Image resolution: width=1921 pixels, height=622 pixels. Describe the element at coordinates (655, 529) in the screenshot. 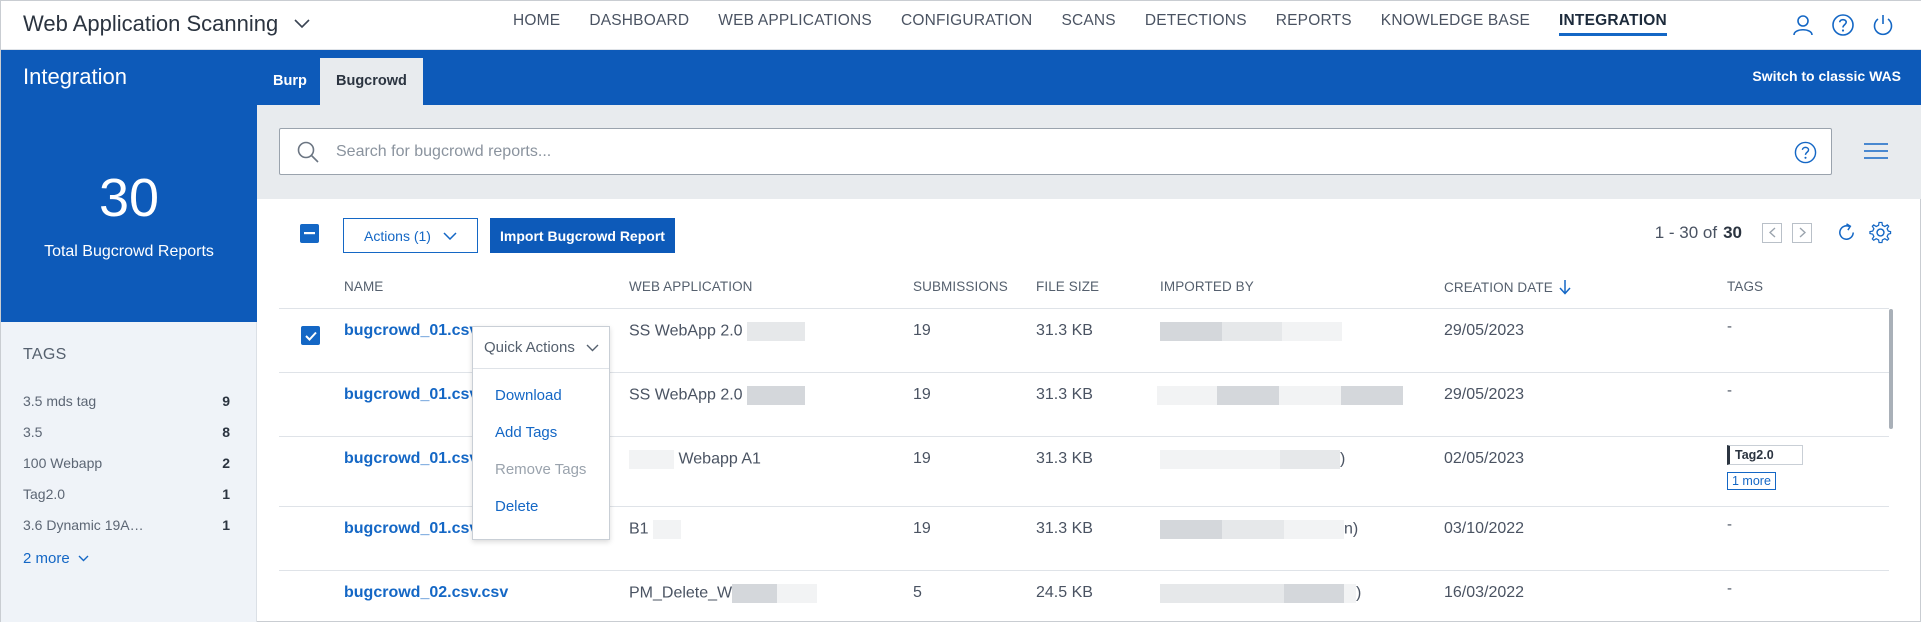

I see `web-application-cell: B1` at that location.